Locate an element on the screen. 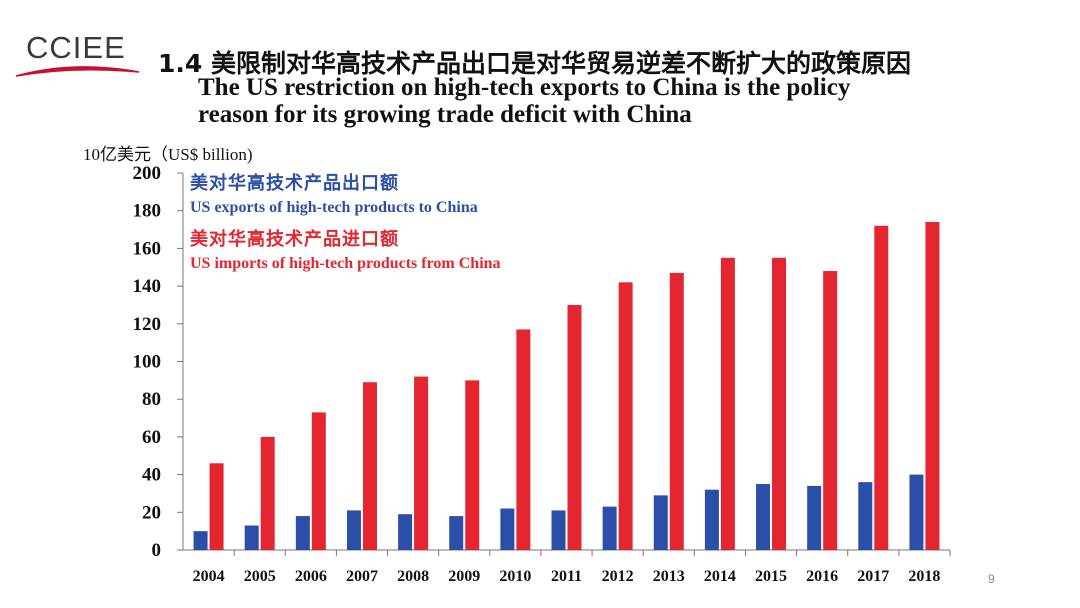 Image resolution: width=1080 pixels, height=608 pixels. y-tick-label: 160 is located at coordinates (147, 248).